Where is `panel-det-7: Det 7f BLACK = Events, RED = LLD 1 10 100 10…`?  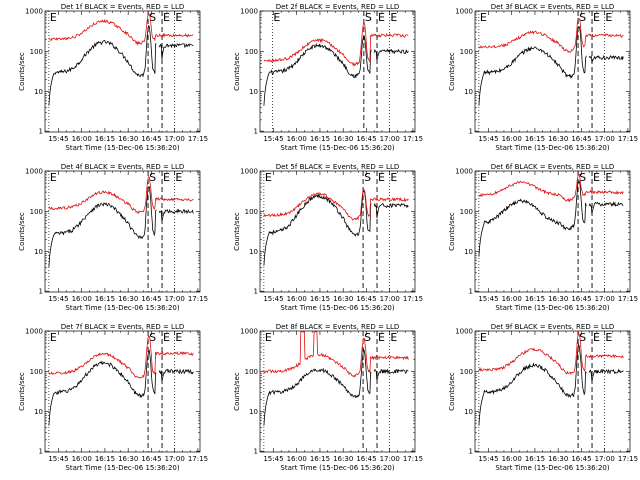
panel-det-7: Det 7f BLACK = Events, RED = LLD 1 10 100 10… is located at coordinates (113, 397).